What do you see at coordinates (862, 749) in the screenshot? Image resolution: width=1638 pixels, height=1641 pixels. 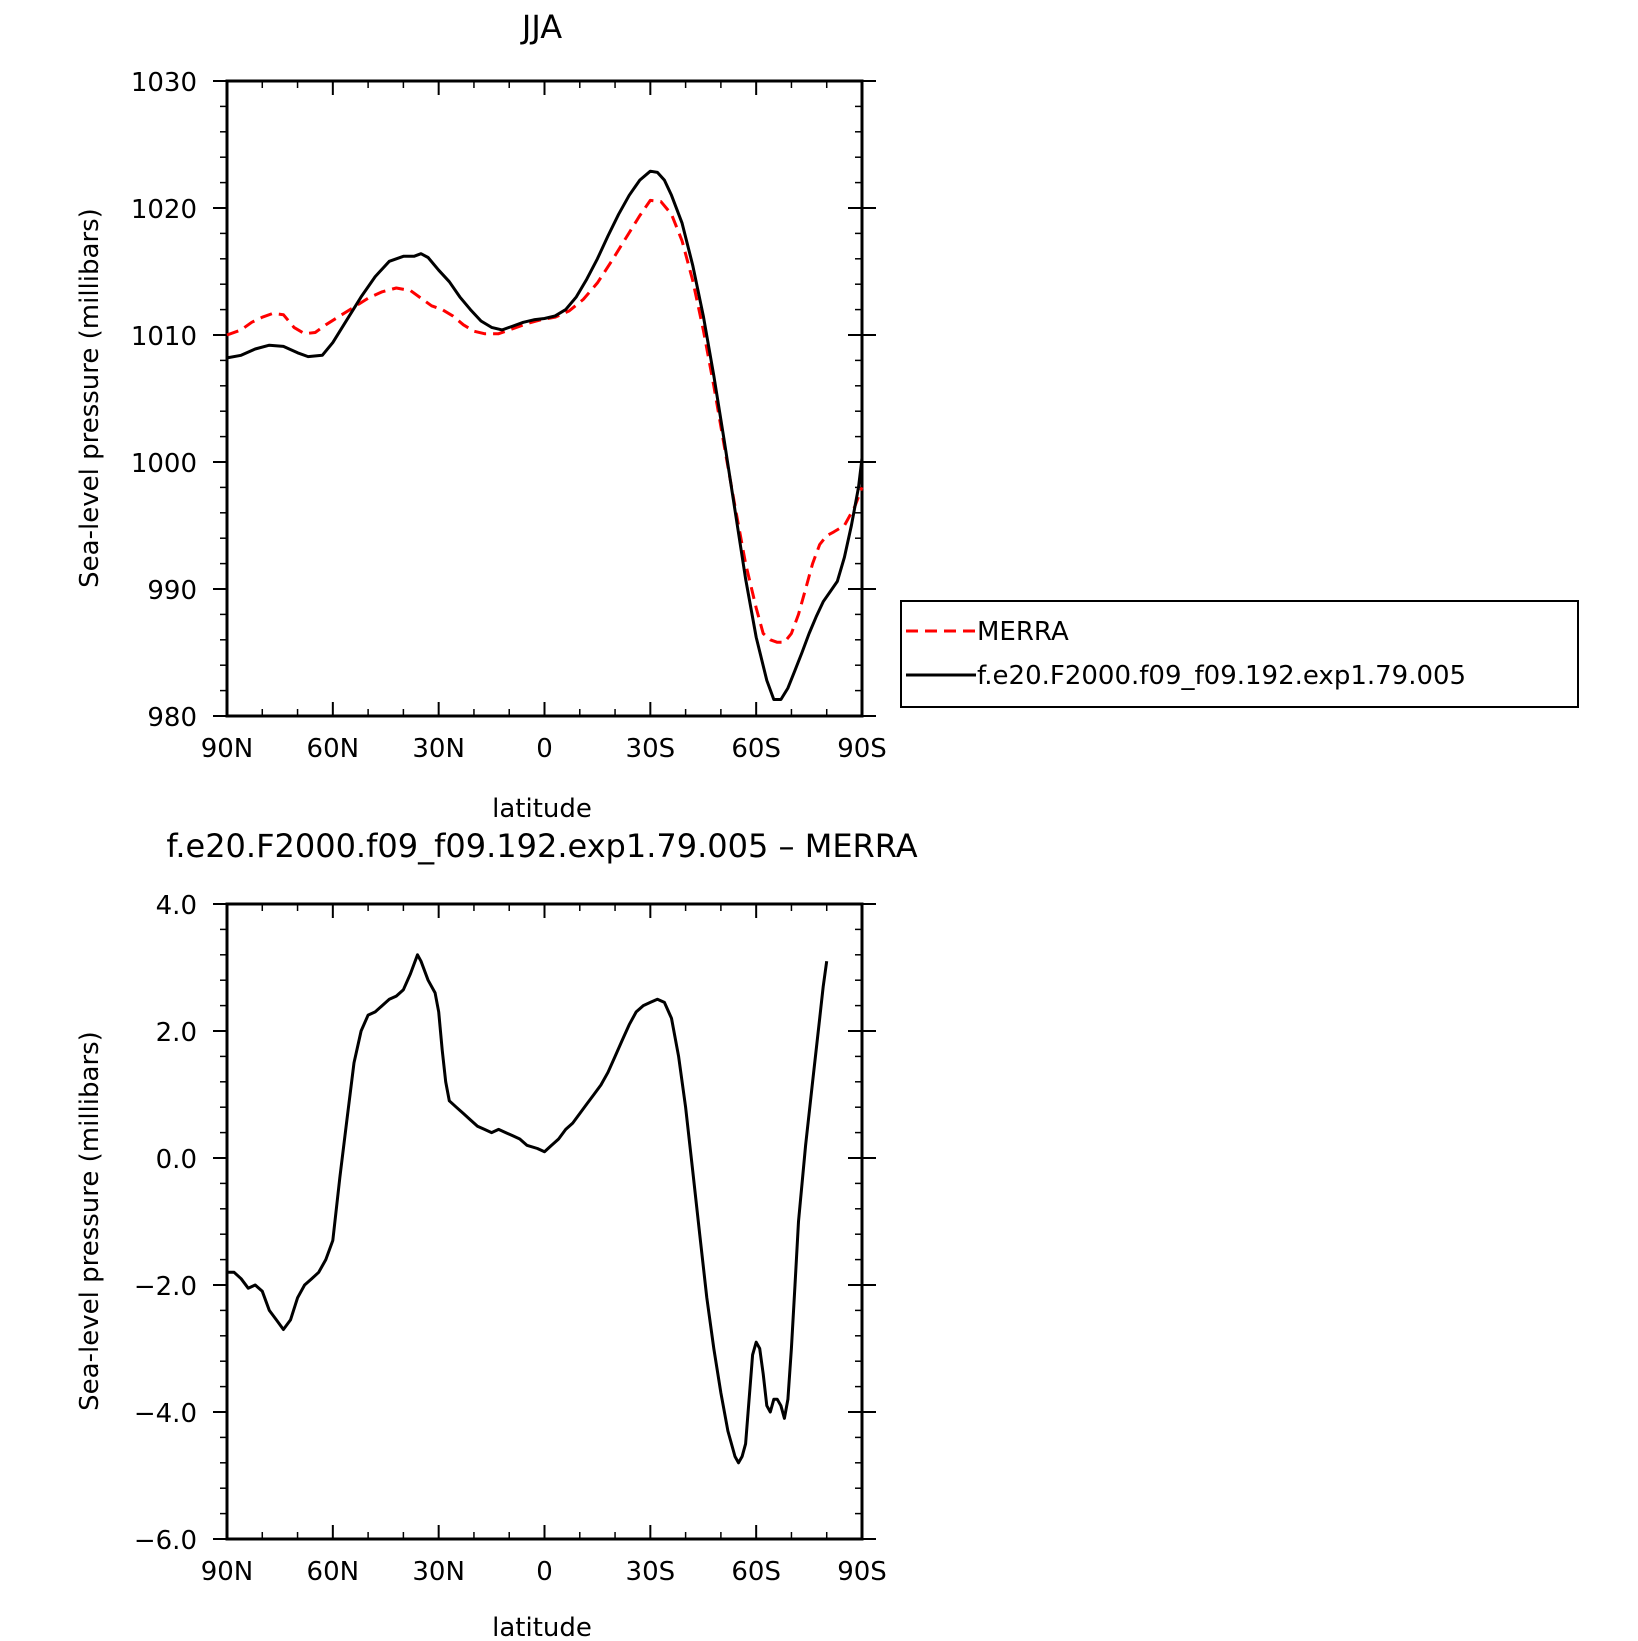 I see `top-x-tick-label: 90S` at bounding box center [862, 749].